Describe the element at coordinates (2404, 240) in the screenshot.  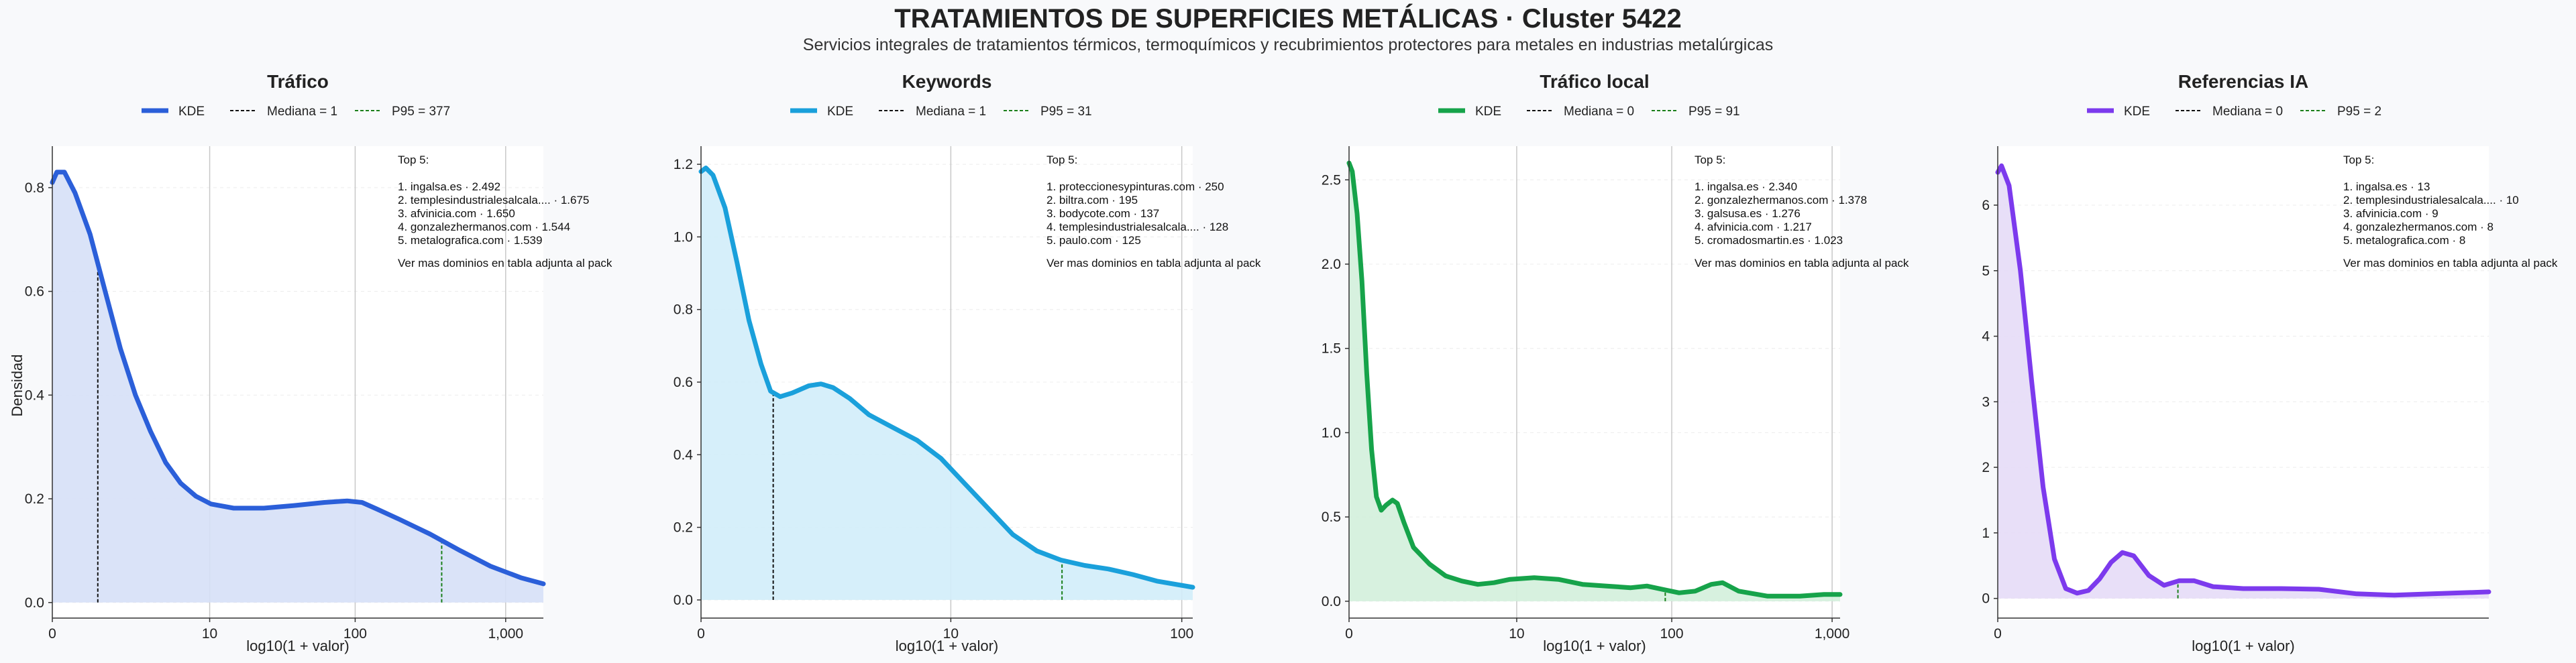
I see `top5-item: 5. metalografica.com · 8` at that location.